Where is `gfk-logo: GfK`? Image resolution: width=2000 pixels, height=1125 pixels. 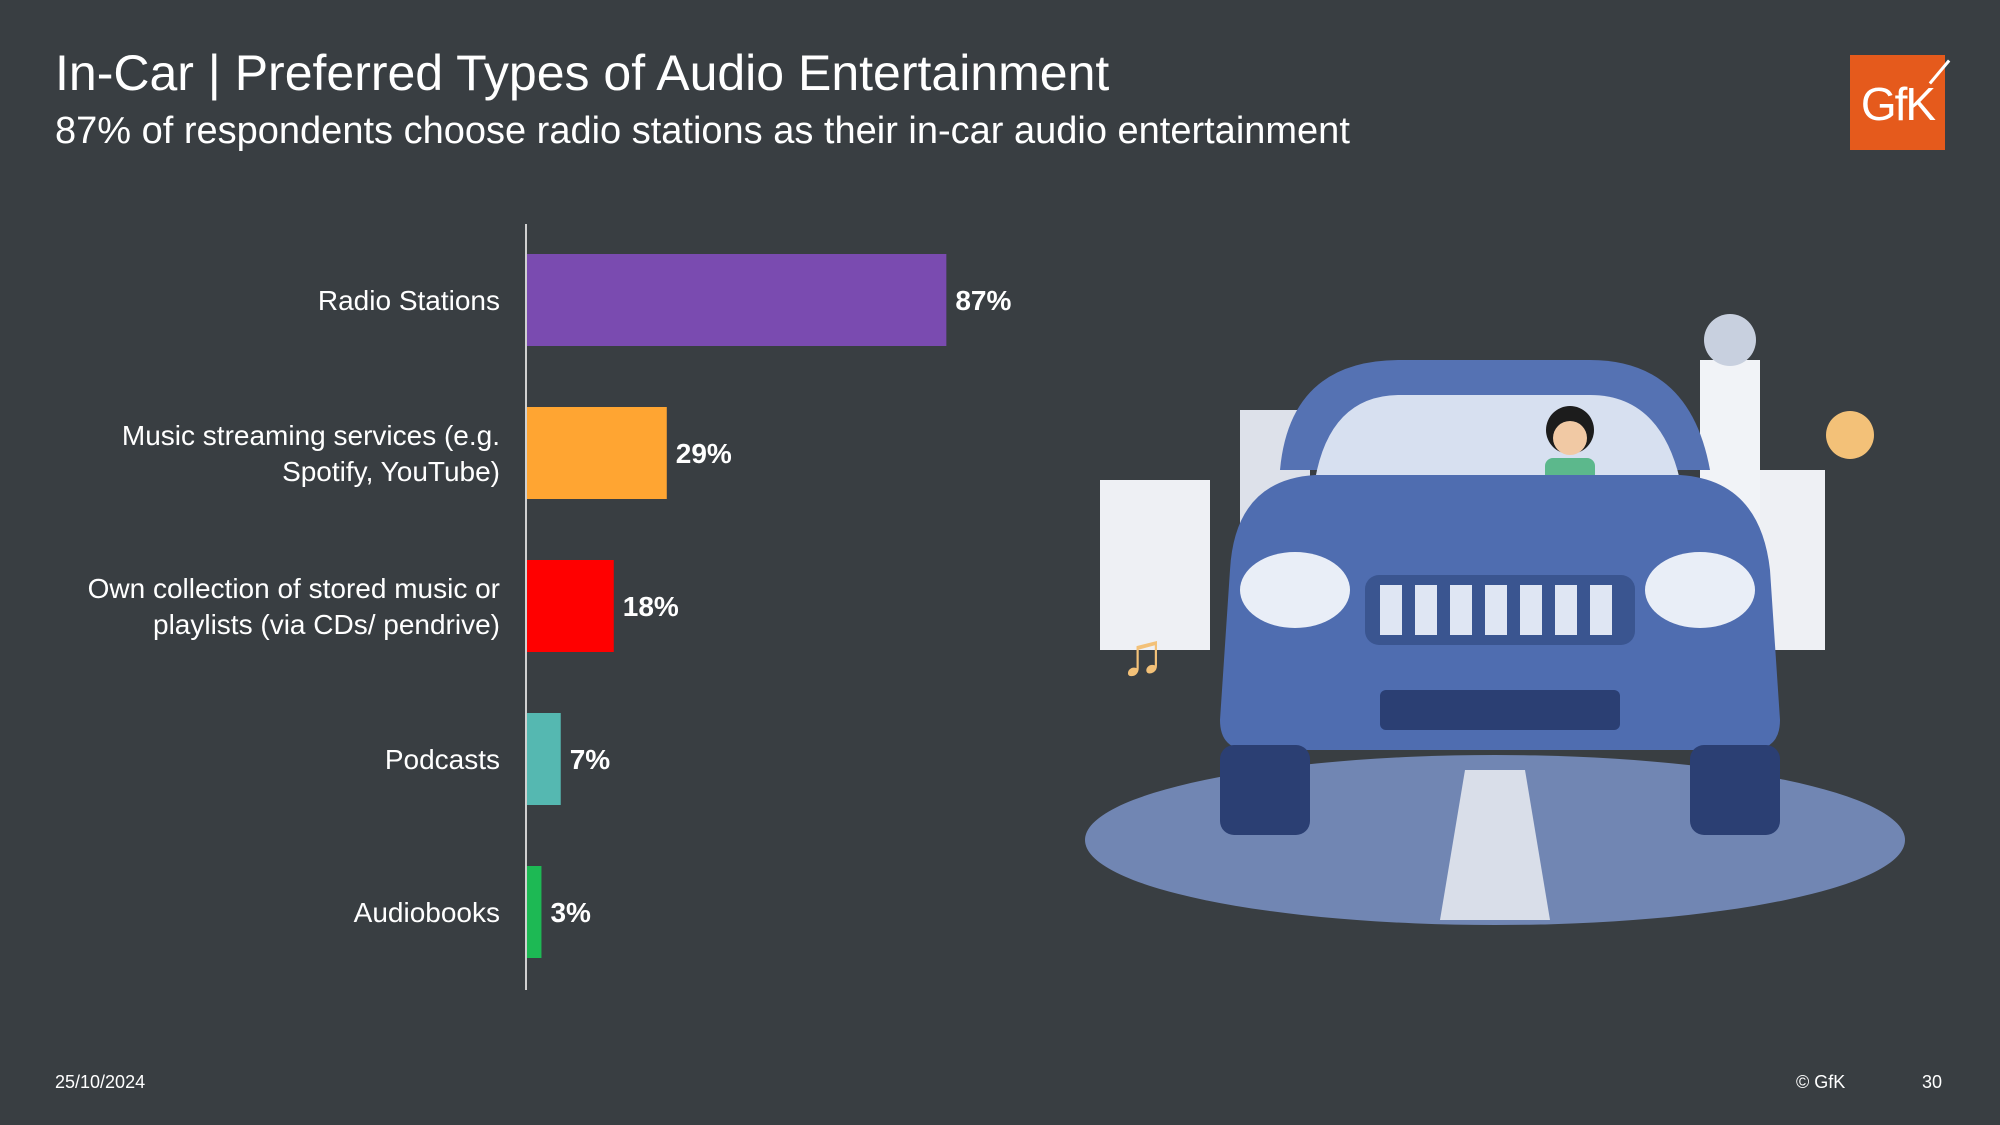 gfk-logo: GfK is located at coordinates (1900, 102).